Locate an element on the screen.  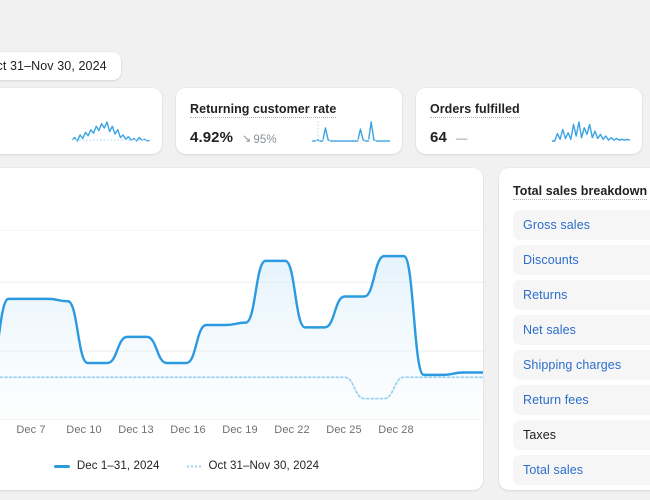
arrow-down-right-icon: ↘ is located at coordinates (247, 139).